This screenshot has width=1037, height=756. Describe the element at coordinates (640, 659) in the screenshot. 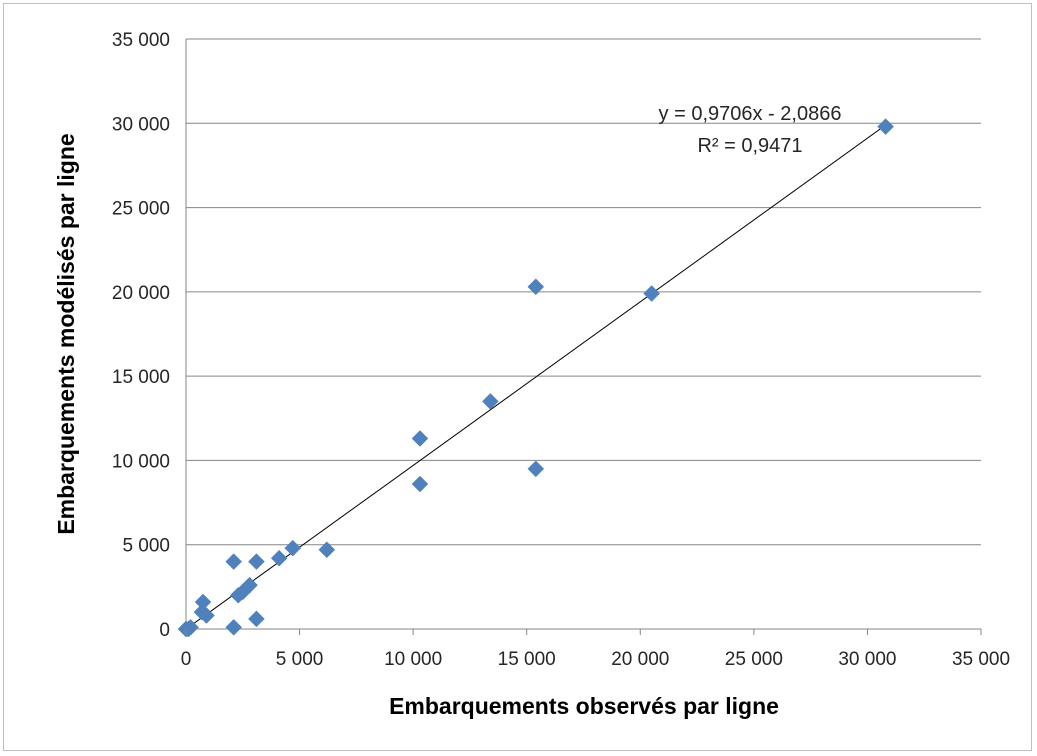

I see `x-tick-label: 20 000` at that location.